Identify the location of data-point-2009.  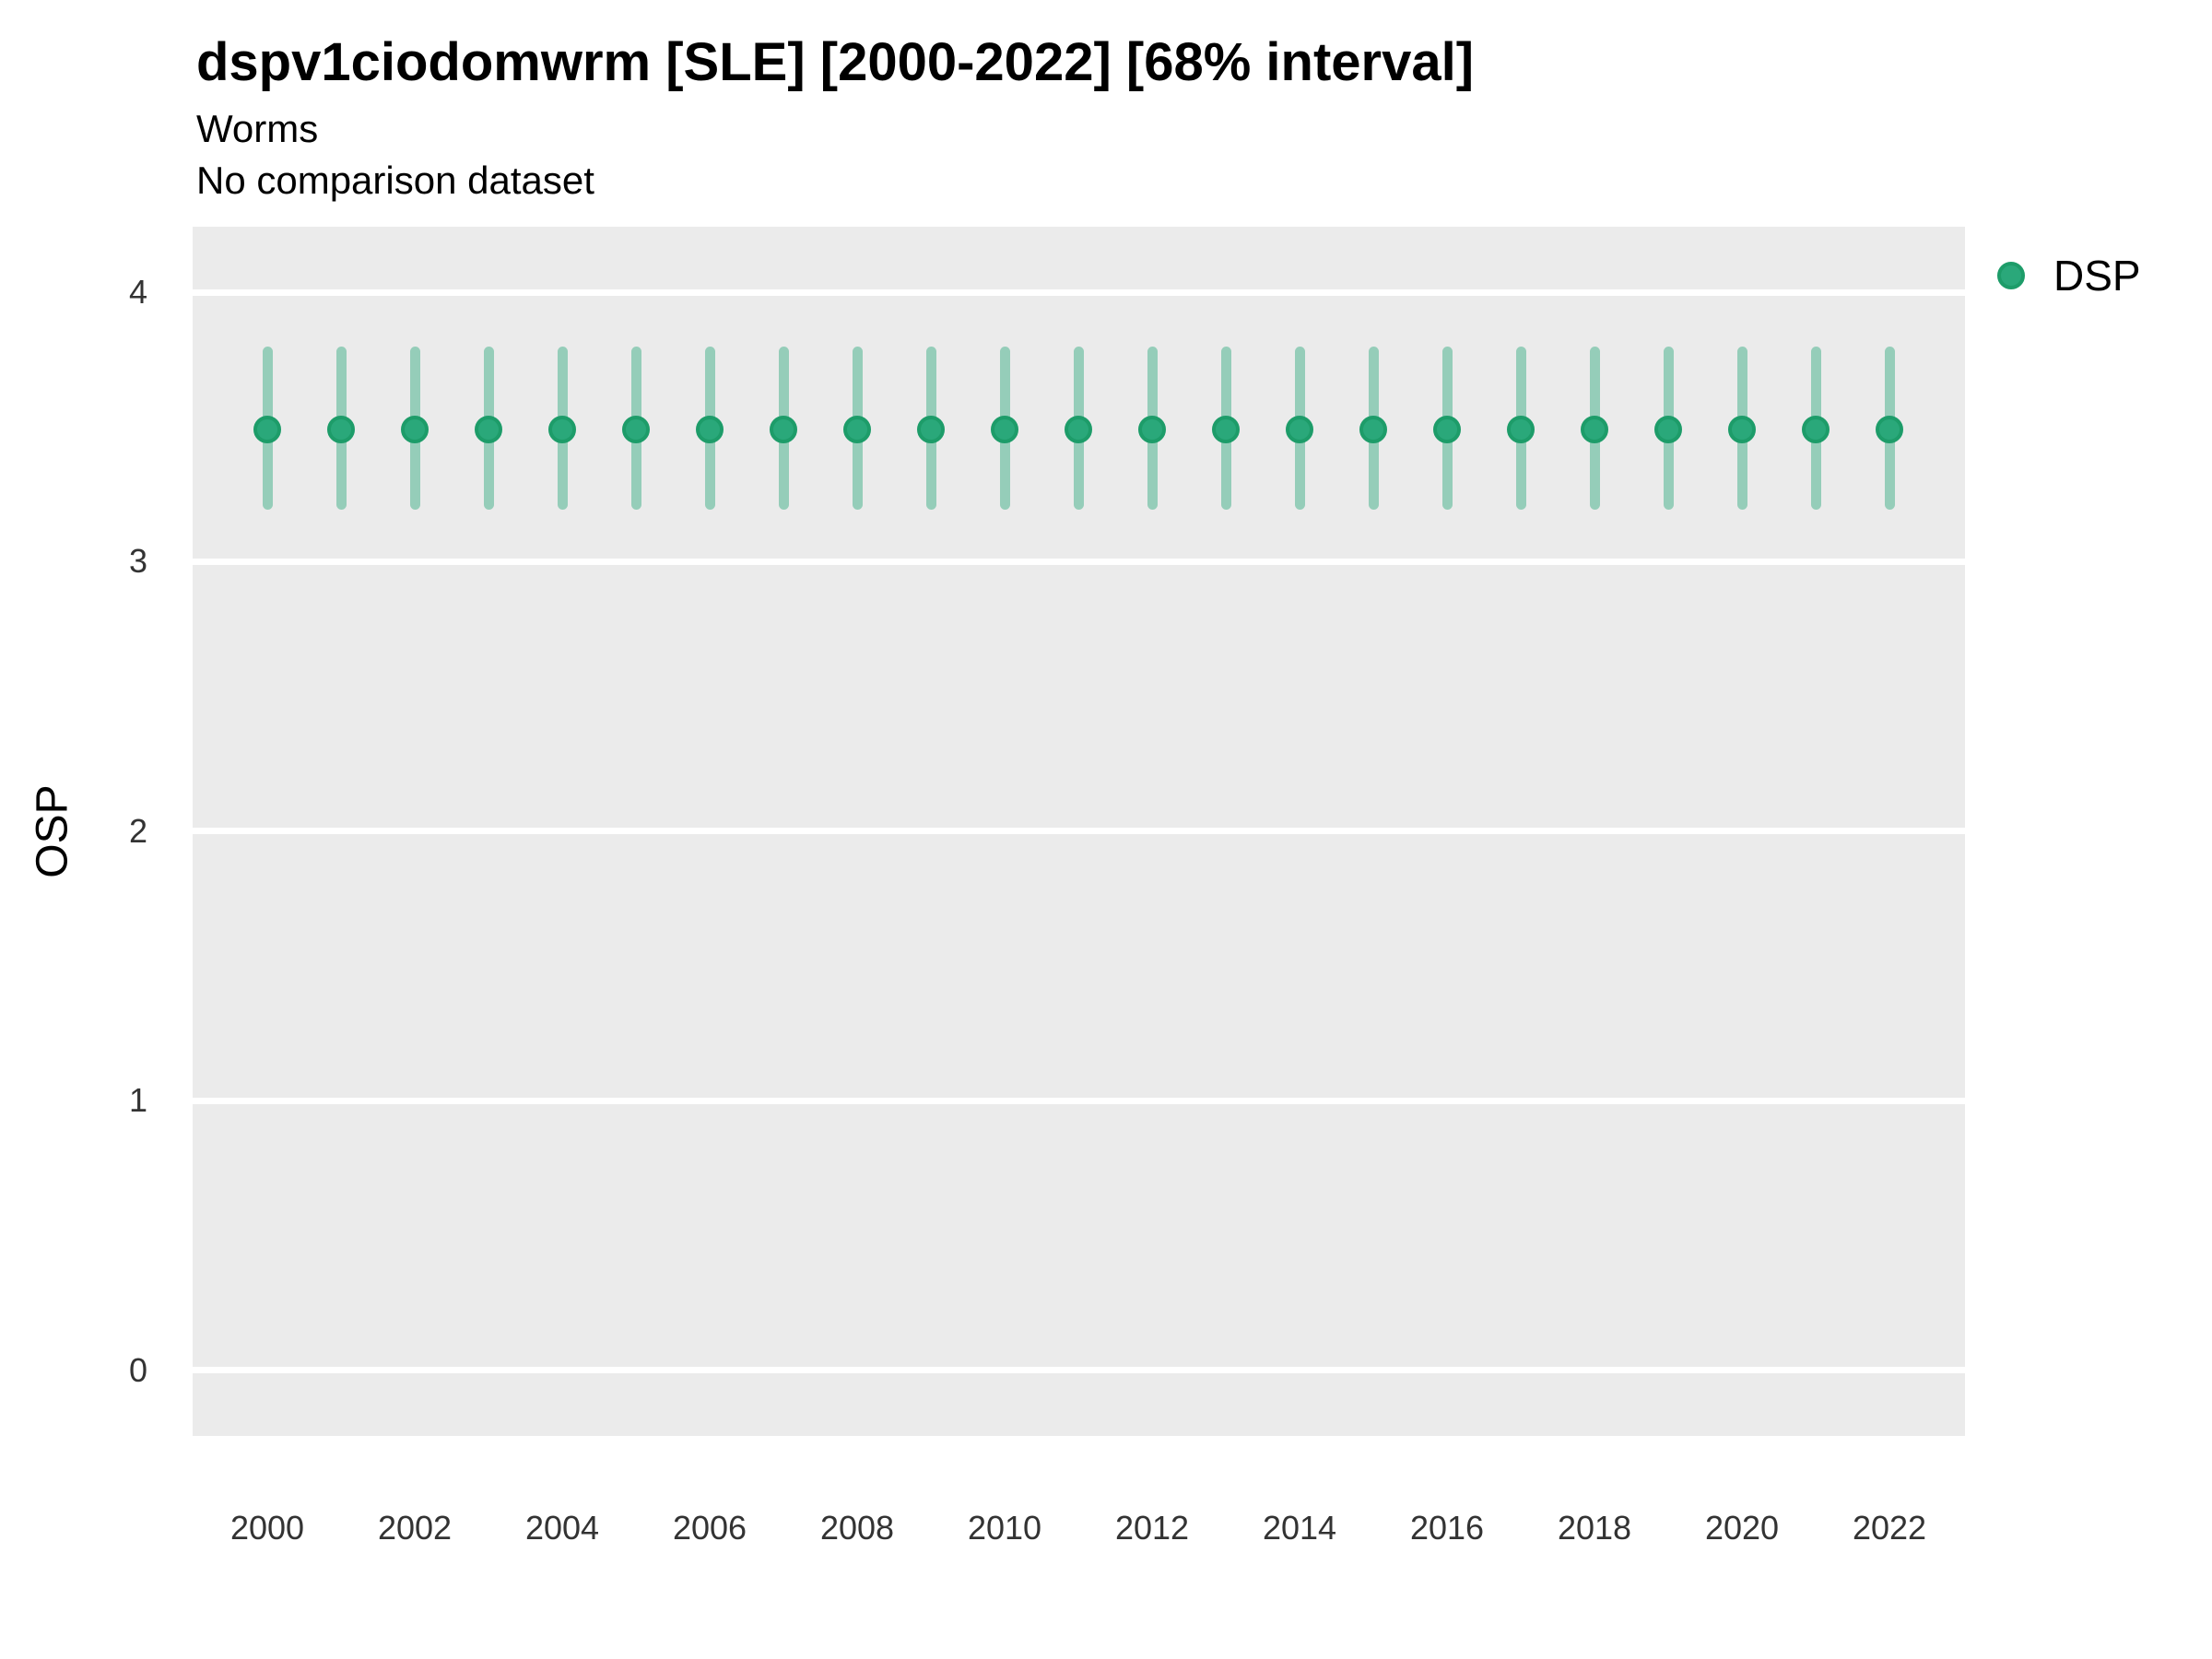
(931, 430).